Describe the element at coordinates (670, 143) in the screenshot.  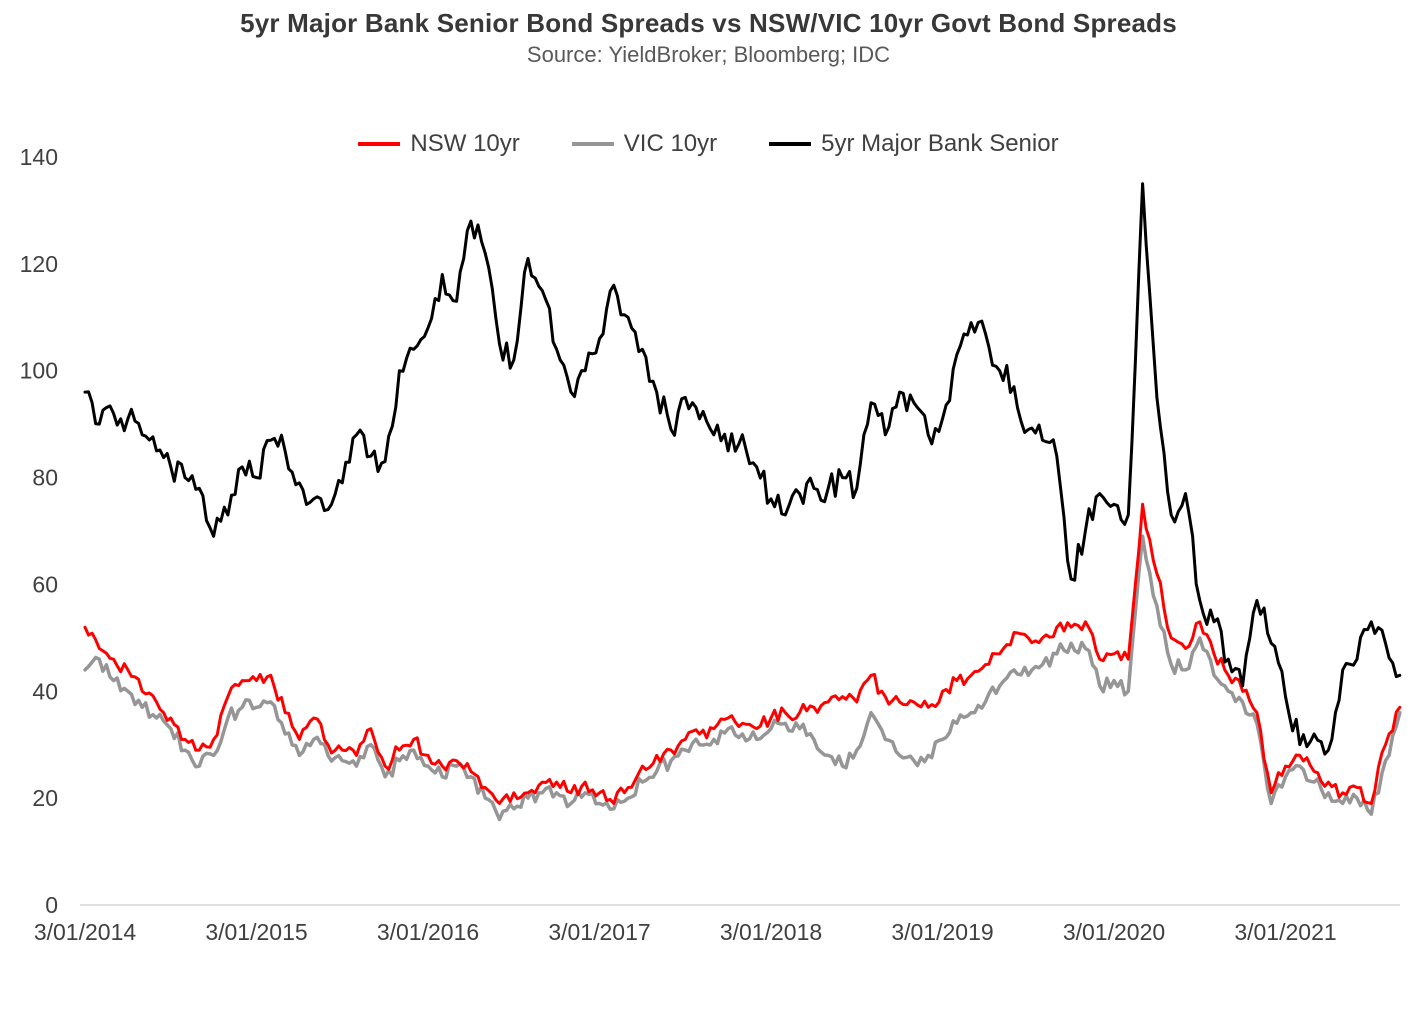
I see `legend-label-vic: VIC 10yr` at that location.